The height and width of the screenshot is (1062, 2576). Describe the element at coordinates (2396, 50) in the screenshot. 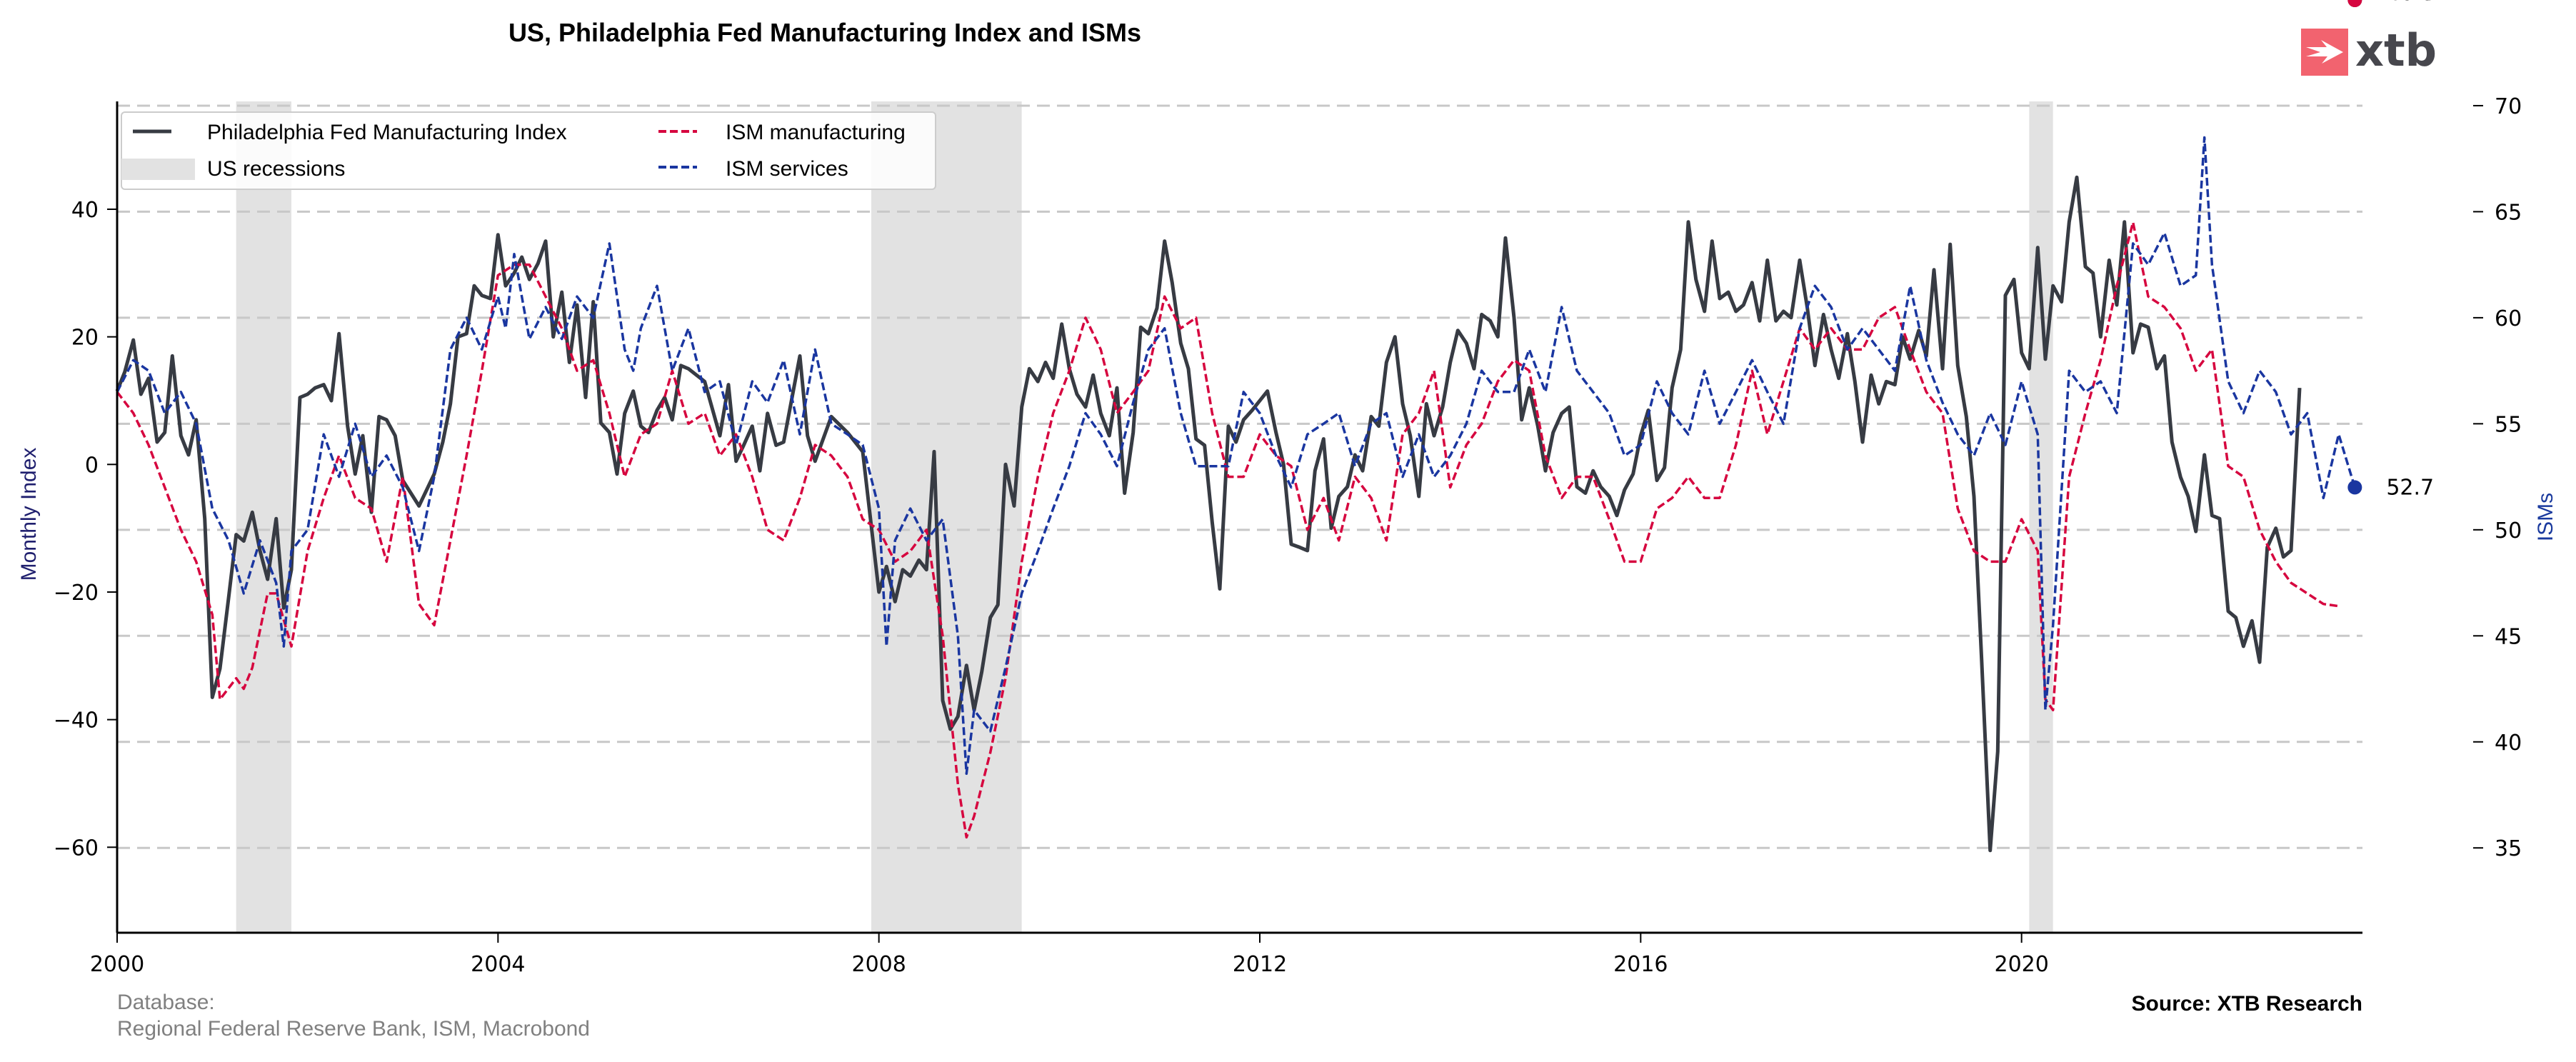

I see `xtb-logo-text: xtb` at that location.